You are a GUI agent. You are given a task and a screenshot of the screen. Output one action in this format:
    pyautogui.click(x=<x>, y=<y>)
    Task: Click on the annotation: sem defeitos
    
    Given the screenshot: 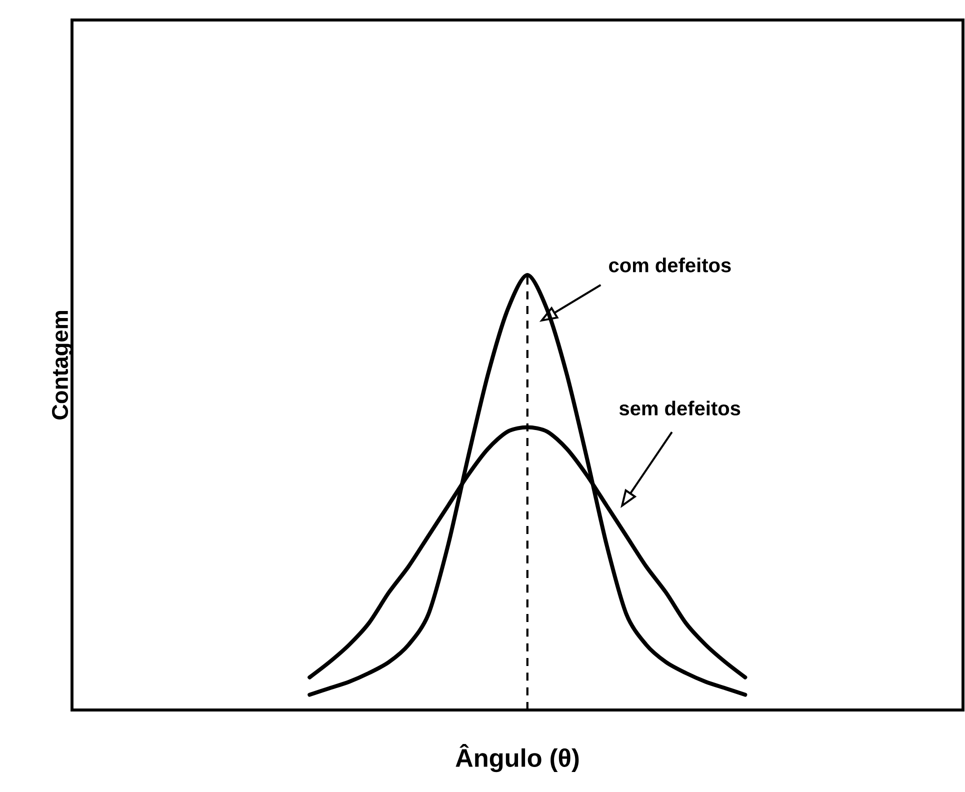 What is the action you would take?
    pyautogui.click(x=679, y=408)
    